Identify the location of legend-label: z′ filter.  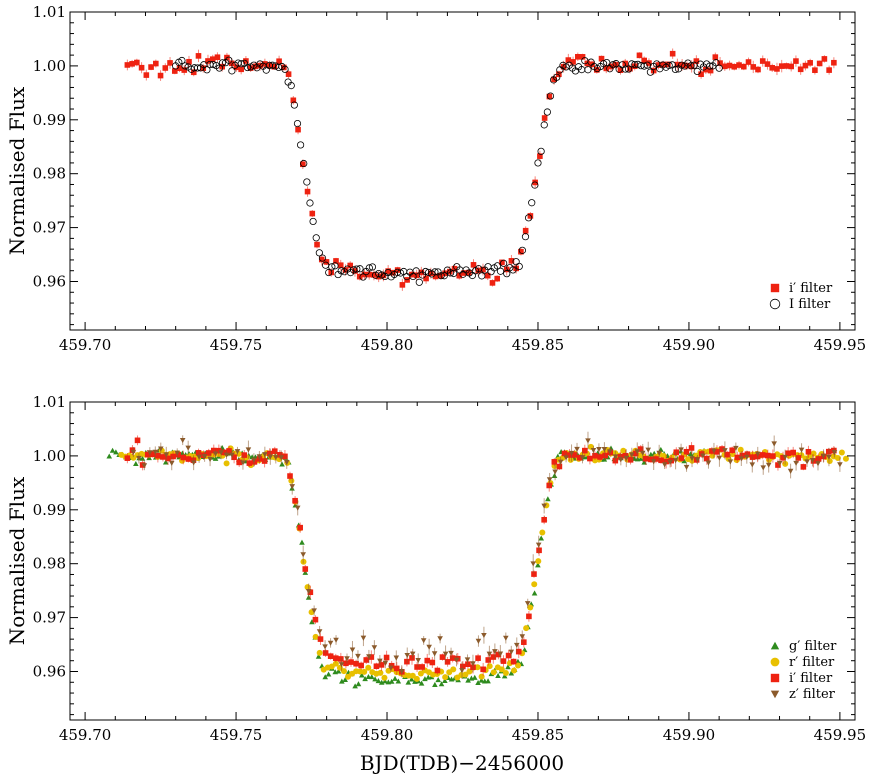
(812, 694).